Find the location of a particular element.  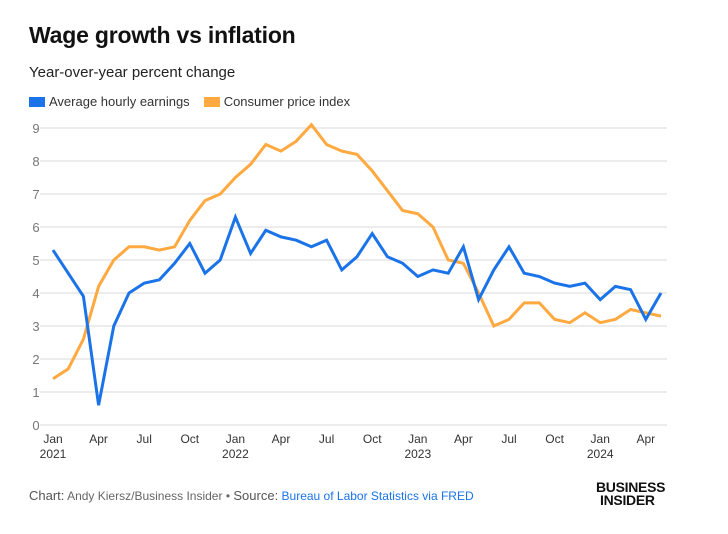

legend-item-wage: Average hourly earnings is located at coordinates (109, 101).